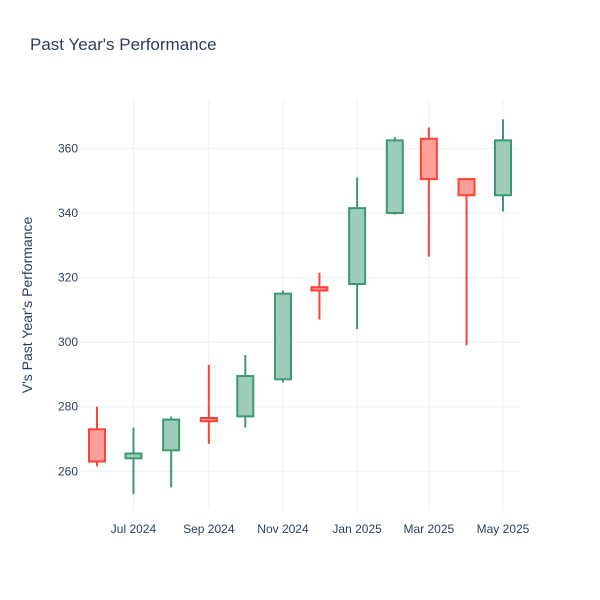 The width and height of the screenshot is (600, 600). Describe the element at coordinates (68, 278) in the screenshot. I see `y-tick-label: 320` at that location.